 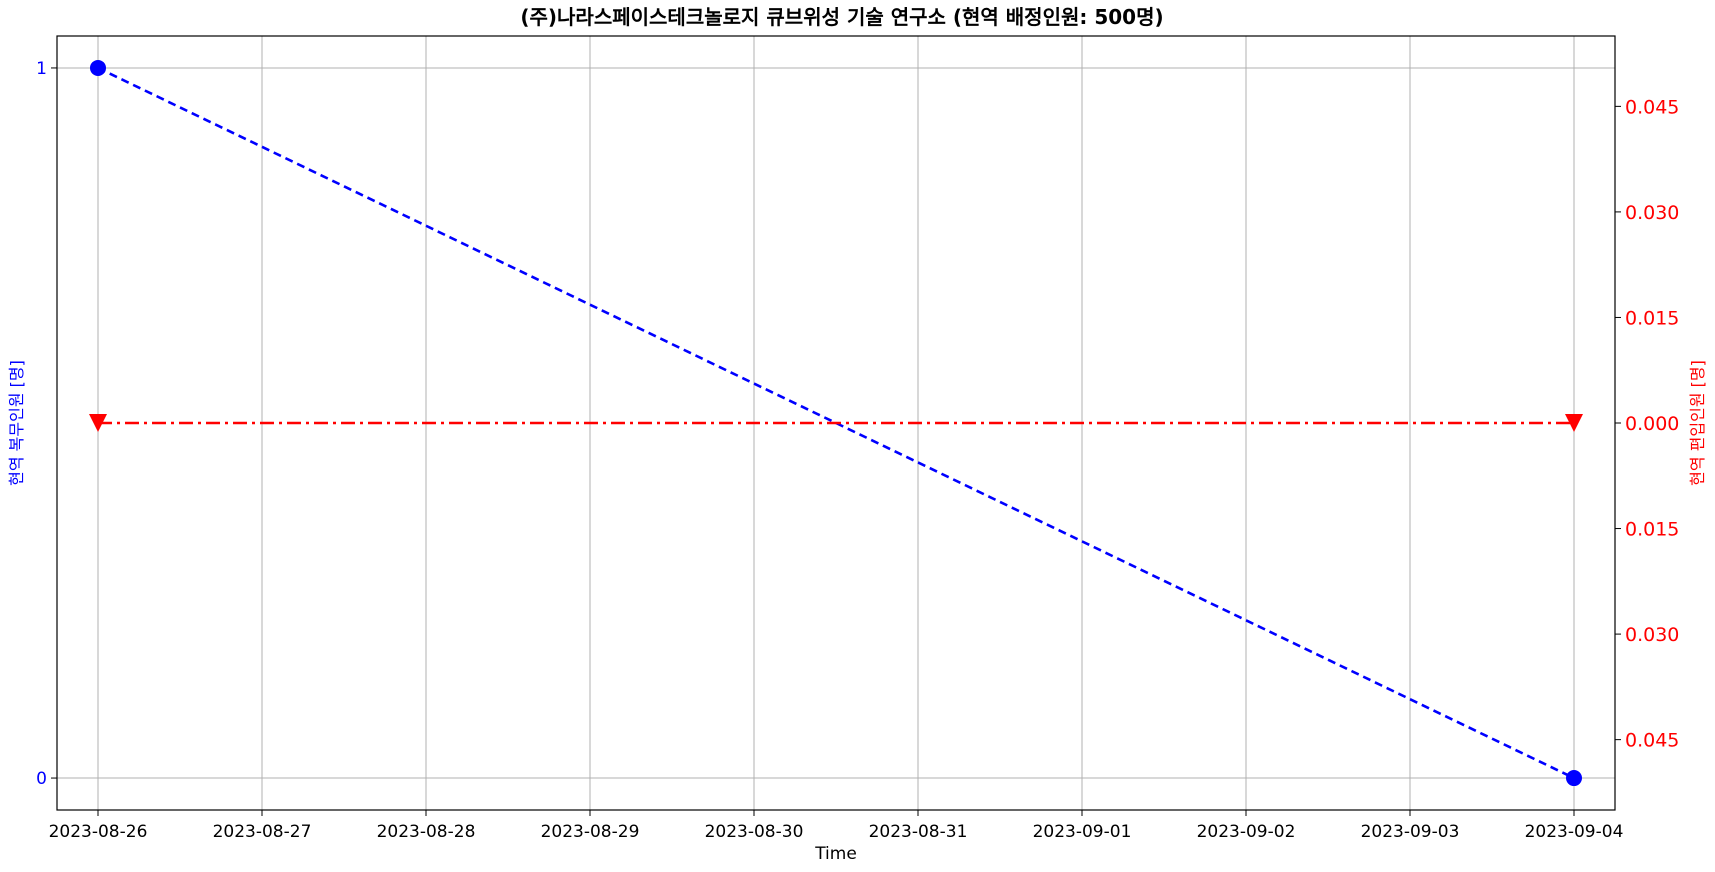 What do you see at coordinates (41, 779) in the screenshot?
I see `left-tick-label: 0` at bounding box center [41, 779].